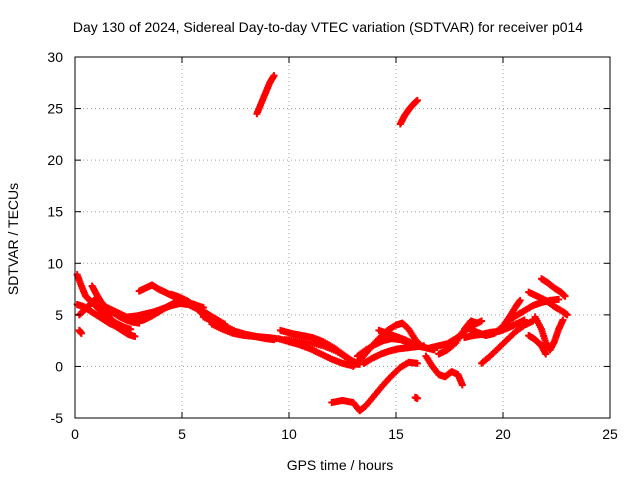 Image resolution: width=640 pixels, height=485 pixels. What do you see at coordinates (59, 366) in the screenshot?
I see `y-tick-label: 0` at bounding box center [59, 366].